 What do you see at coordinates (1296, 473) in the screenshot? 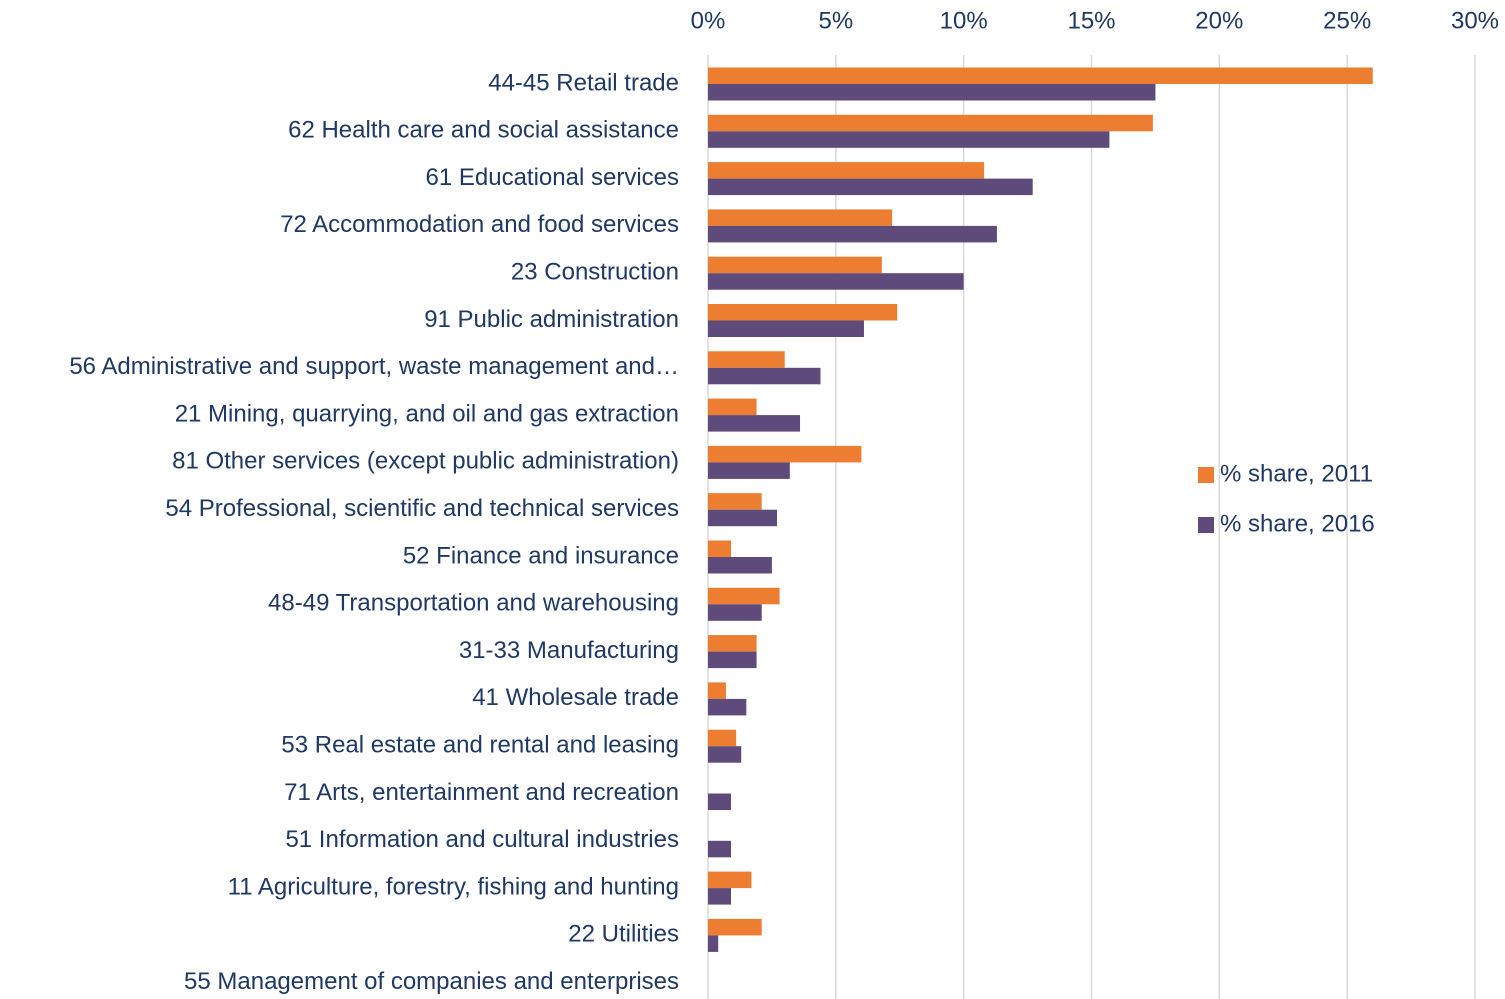
I see `legend-label: % share, 2011` at bounding box center [1296, 473].